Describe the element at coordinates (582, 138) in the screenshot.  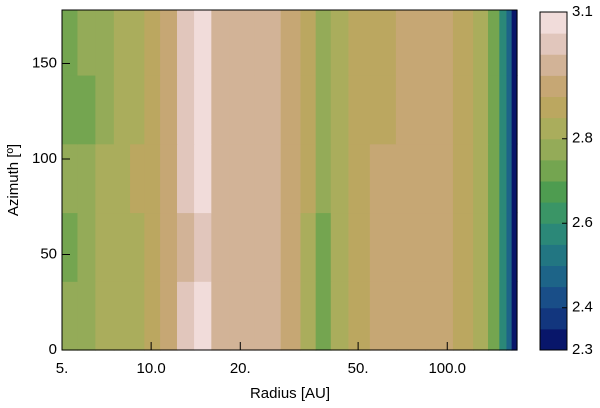
I see `colorbar-tick-label: 2.8` at that location.